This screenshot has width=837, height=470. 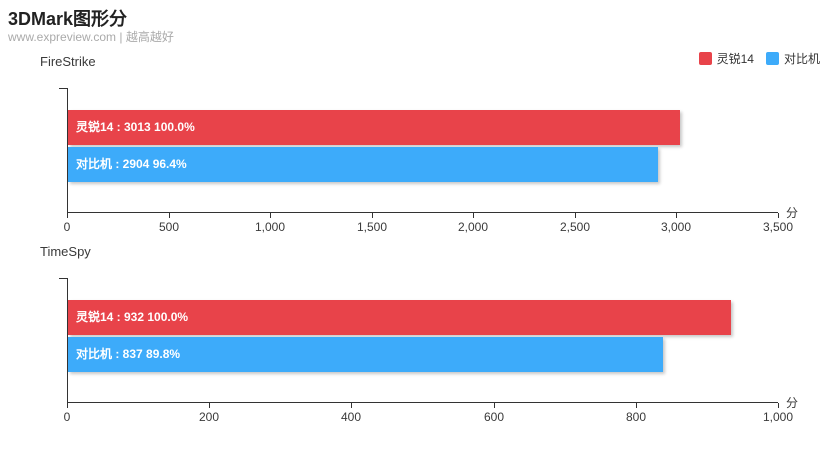 I want to click on chart-title: TimeSpy, so click(x=65, y=251).